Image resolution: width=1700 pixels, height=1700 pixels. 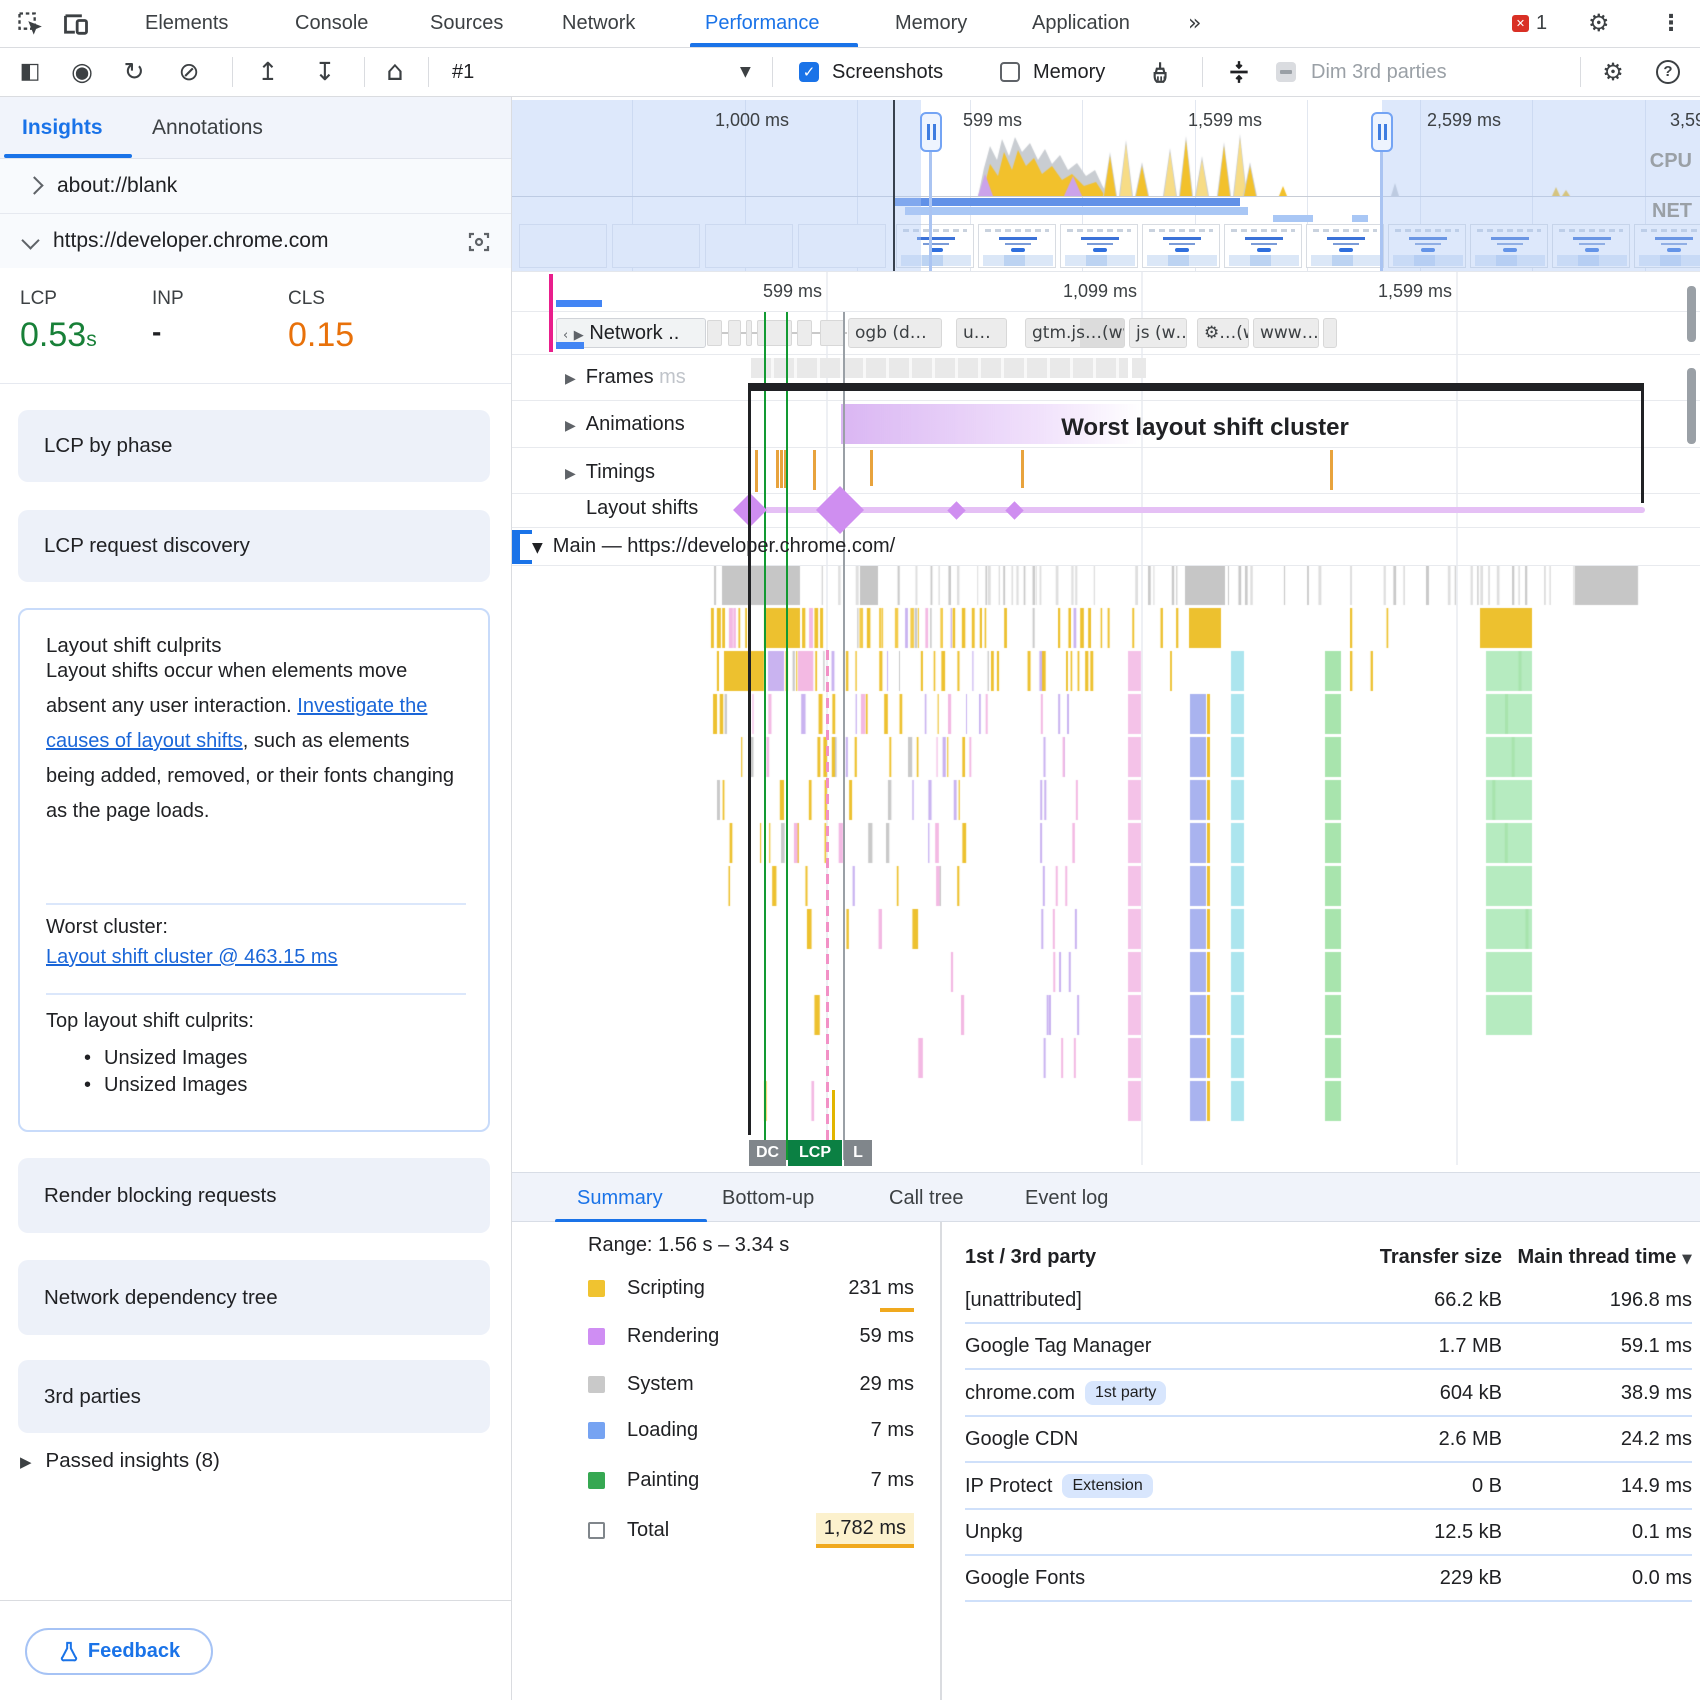 I want to click on table-row: chrome.com 1st party 604 kB 38.9 ms, so click(x=1328, y=1394).